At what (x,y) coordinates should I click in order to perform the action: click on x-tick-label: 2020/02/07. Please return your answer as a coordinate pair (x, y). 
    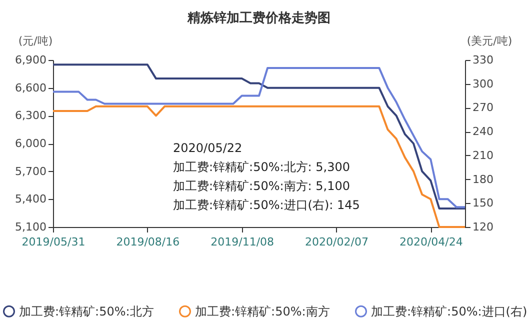
    Looking at the image, I should click on (336, 242).